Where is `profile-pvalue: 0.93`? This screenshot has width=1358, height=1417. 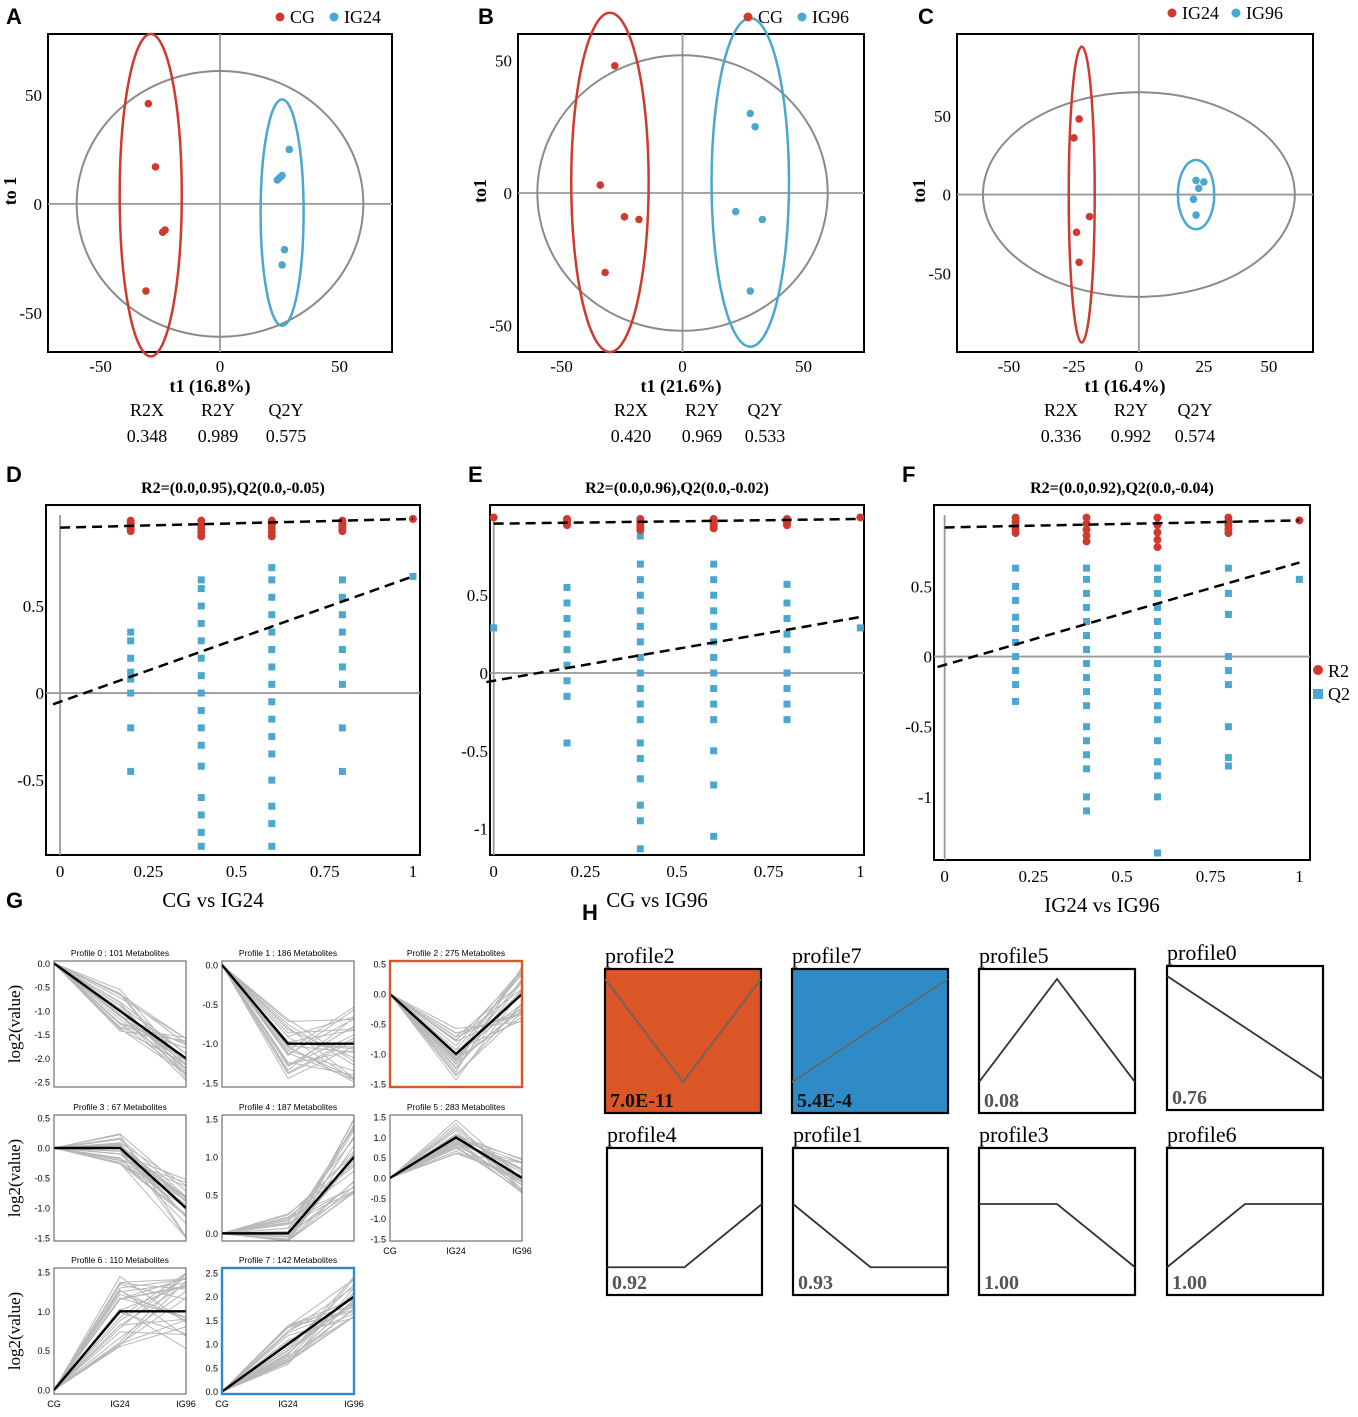
profile-pvalue: 0.93 is located at coordinates (815, 1283).